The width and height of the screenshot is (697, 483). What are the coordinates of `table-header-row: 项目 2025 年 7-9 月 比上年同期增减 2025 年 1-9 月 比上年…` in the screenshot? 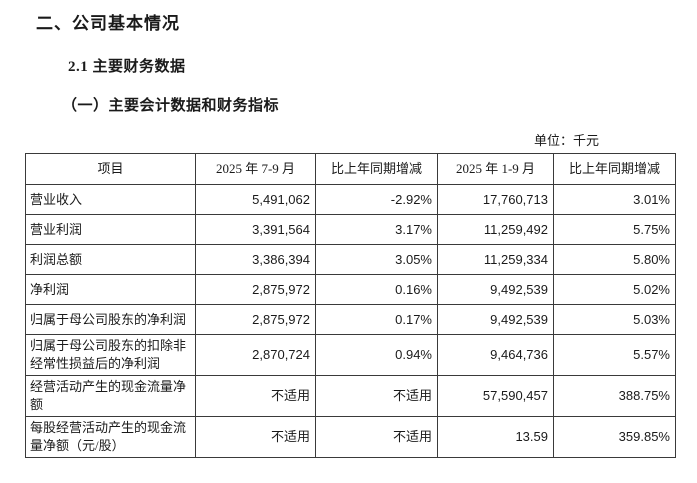 It's located at (350, 169).